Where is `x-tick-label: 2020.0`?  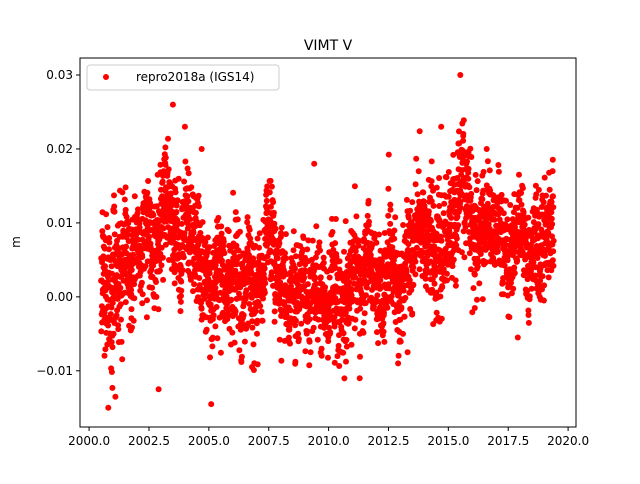 x-tick-label: 2020.0 is located at coordinates (568, 441).